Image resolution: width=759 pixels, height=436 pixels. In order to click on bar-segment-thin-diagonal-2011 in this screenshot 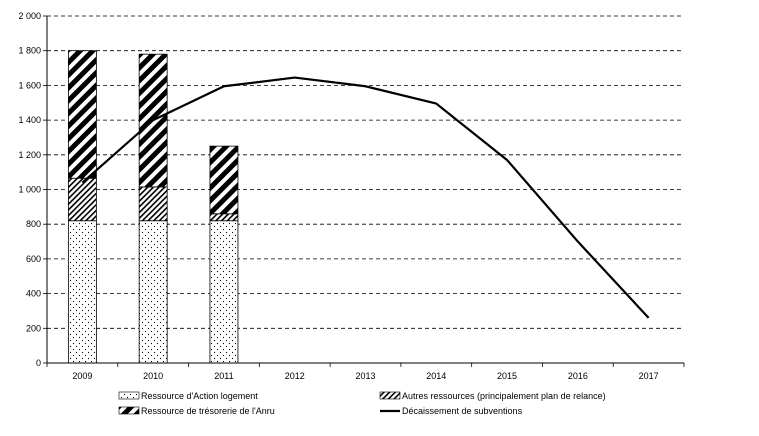, I will do `click(224, 217)`.